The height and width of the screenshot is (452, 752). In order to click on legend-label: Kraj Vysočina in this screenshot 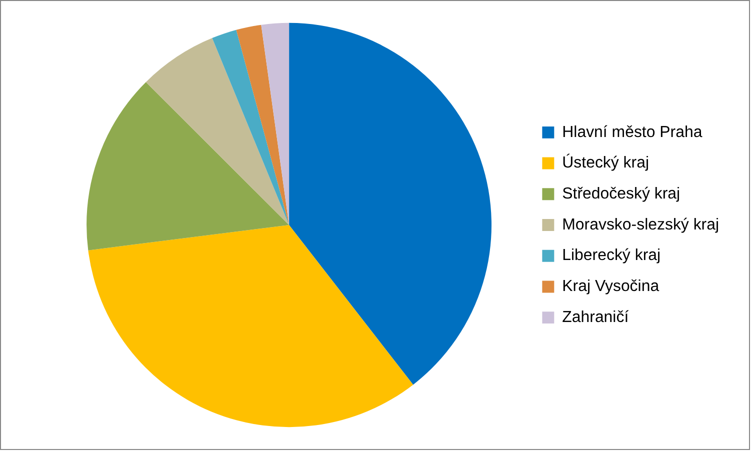, I will do `click(611, 287)`.